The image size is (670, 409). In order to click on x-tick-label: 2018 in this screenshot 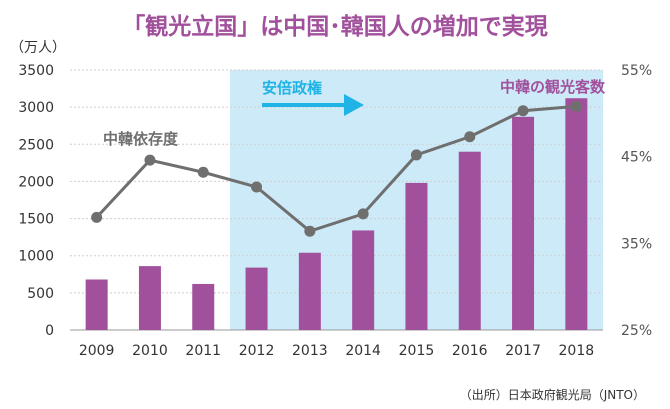, I will do `click(577, 351)`.